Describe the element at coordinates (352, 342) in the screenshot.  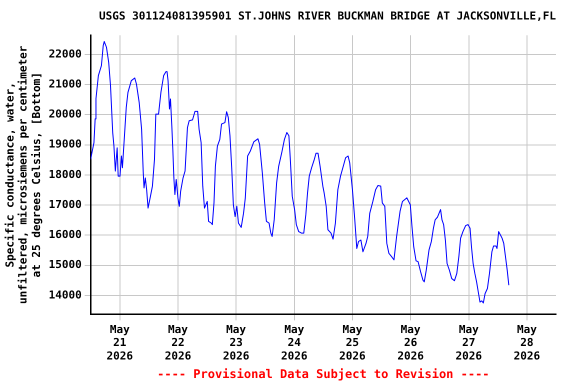
I see `x-tick-label: May 25 2026` at that location.